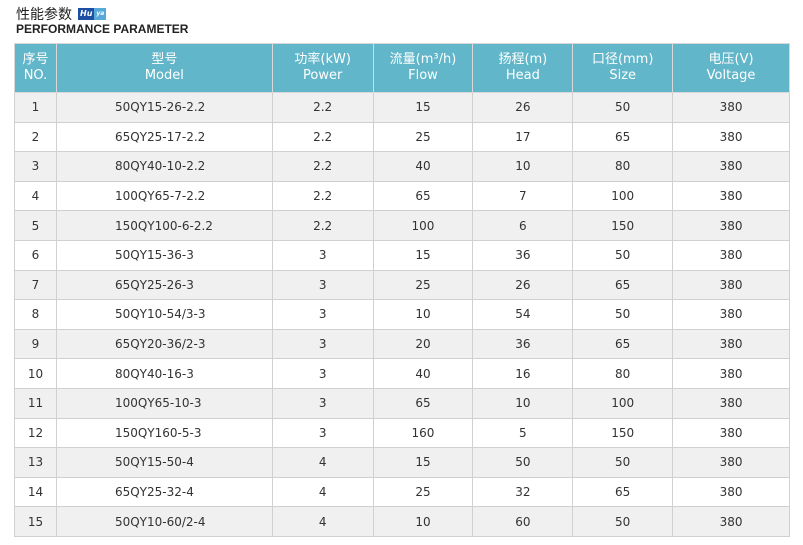 This screenshot has height=545, width=803. I want to click on cell-no: 9, so click(35, 344).